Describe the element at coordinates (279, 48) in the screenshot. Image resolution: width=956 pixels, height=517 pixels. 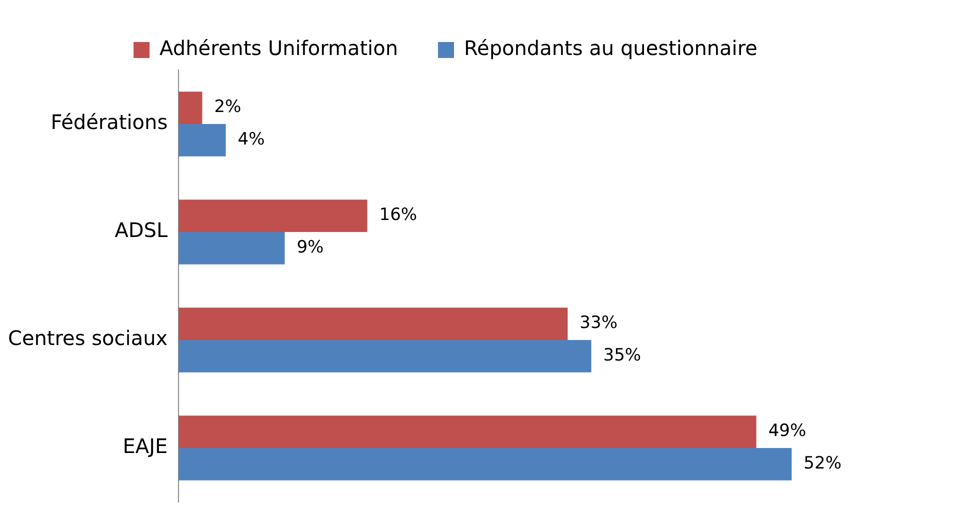
I see `legend-label: Adhérents Uniformation` at that location.